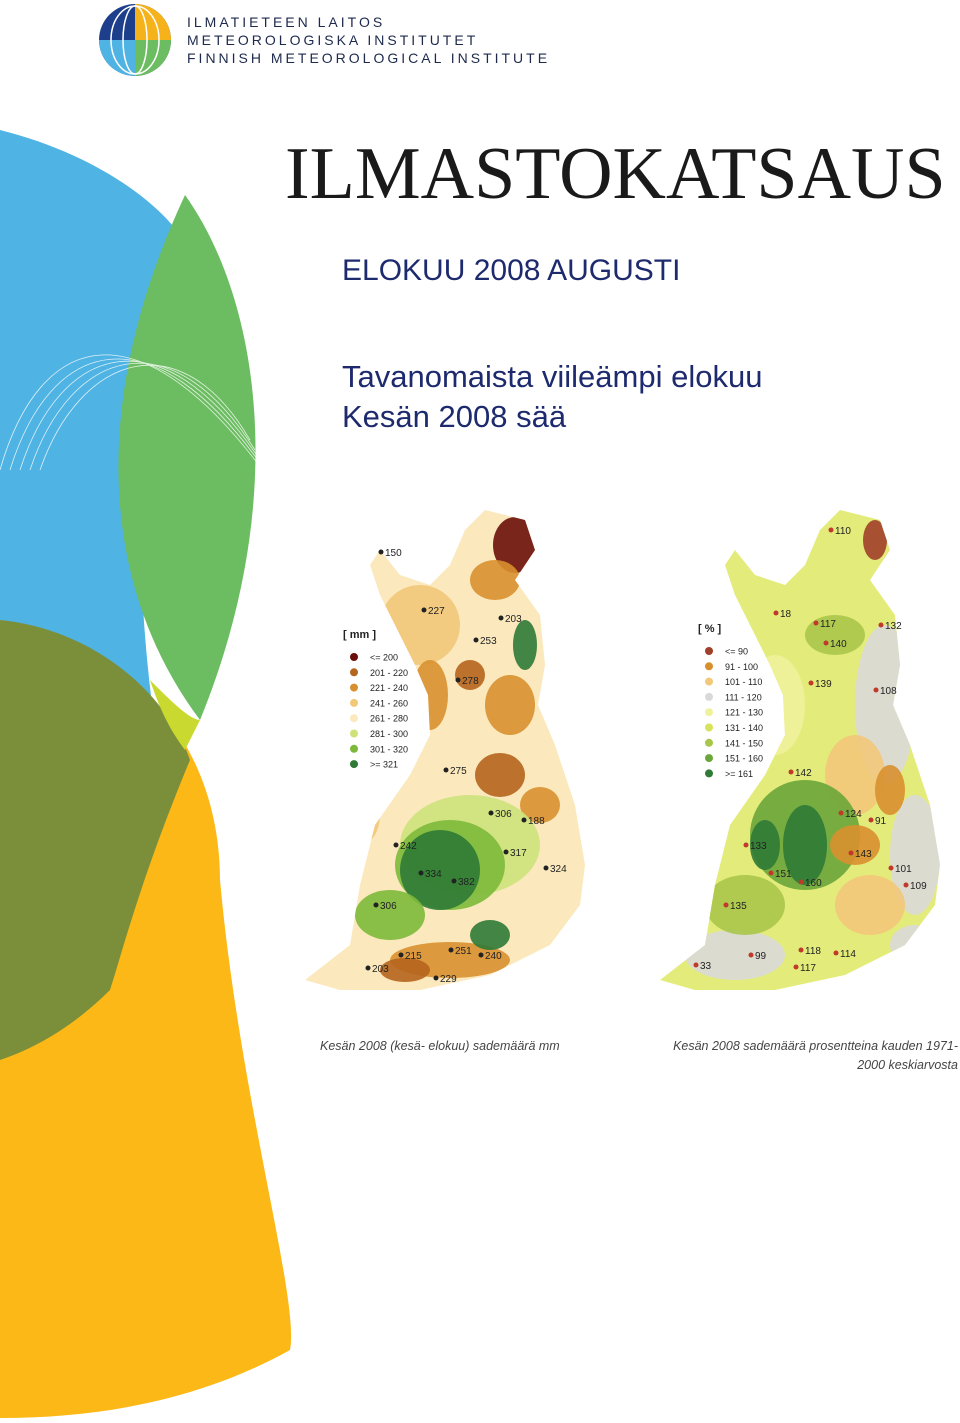  Describe the element at coordinates (513, 619) in the screenshot. I see `station-label: 203` at that location.